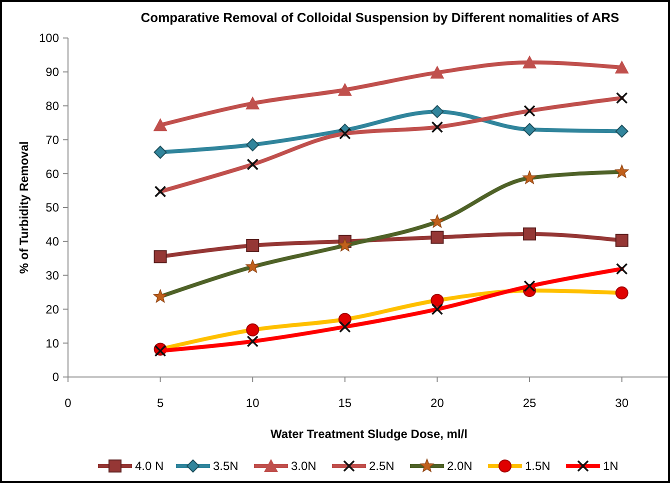 This screenshot has width=670, height=483. Describe the element at coordinates (53, 72) in the screenshot. I see `y-tick-label: 90` at that location.